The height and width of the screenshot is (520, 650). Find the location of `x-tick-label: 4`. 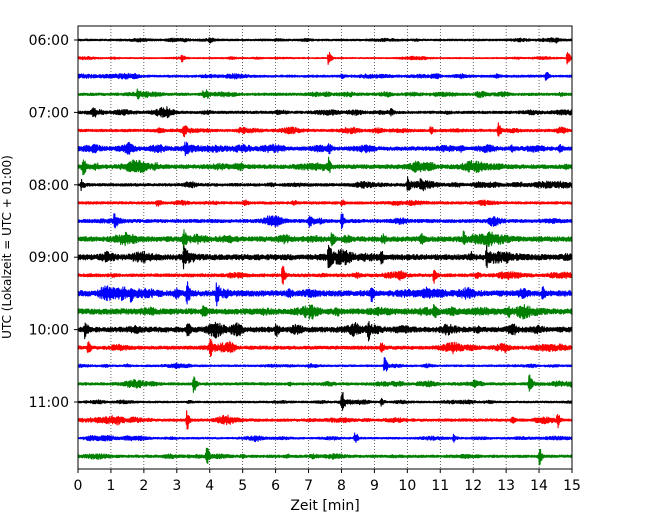

x-tick-label: 4 is located at coordinates (209, 486).